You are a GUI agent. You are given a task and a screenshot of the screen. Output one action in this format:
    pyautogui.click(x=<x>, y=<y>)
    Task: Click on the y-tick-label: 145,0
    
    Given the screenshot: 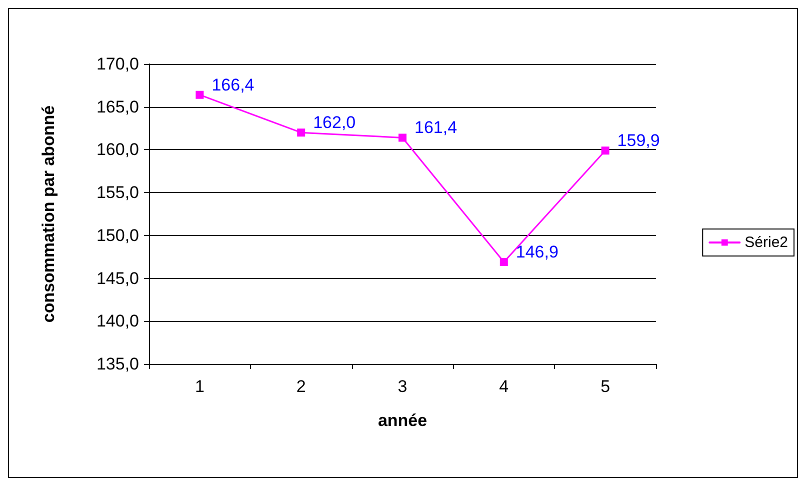 What is the action you would take?
    pyautogui.click(x=117, y=278)
    